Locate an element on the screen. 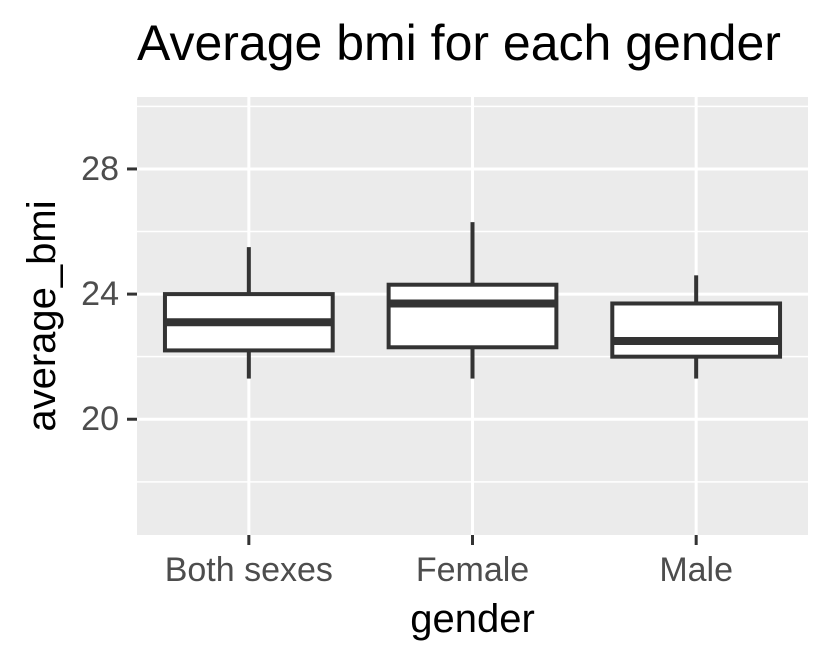 Image resolution: width=831 pixels, height=664 pixels. y-tick-label-1: 24 is located at coordinates (100, 294).